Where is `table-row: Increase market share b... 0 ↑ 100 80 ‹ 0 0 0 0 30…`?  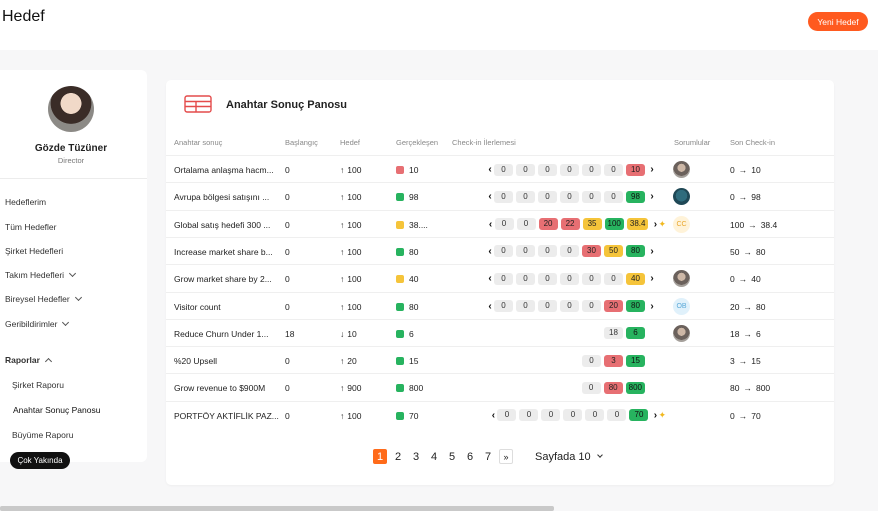
table-row: Increase market share b... 0 ↑ 100 80 ‹ 0 0 0 0 30… is located at coordinates (500, 250).